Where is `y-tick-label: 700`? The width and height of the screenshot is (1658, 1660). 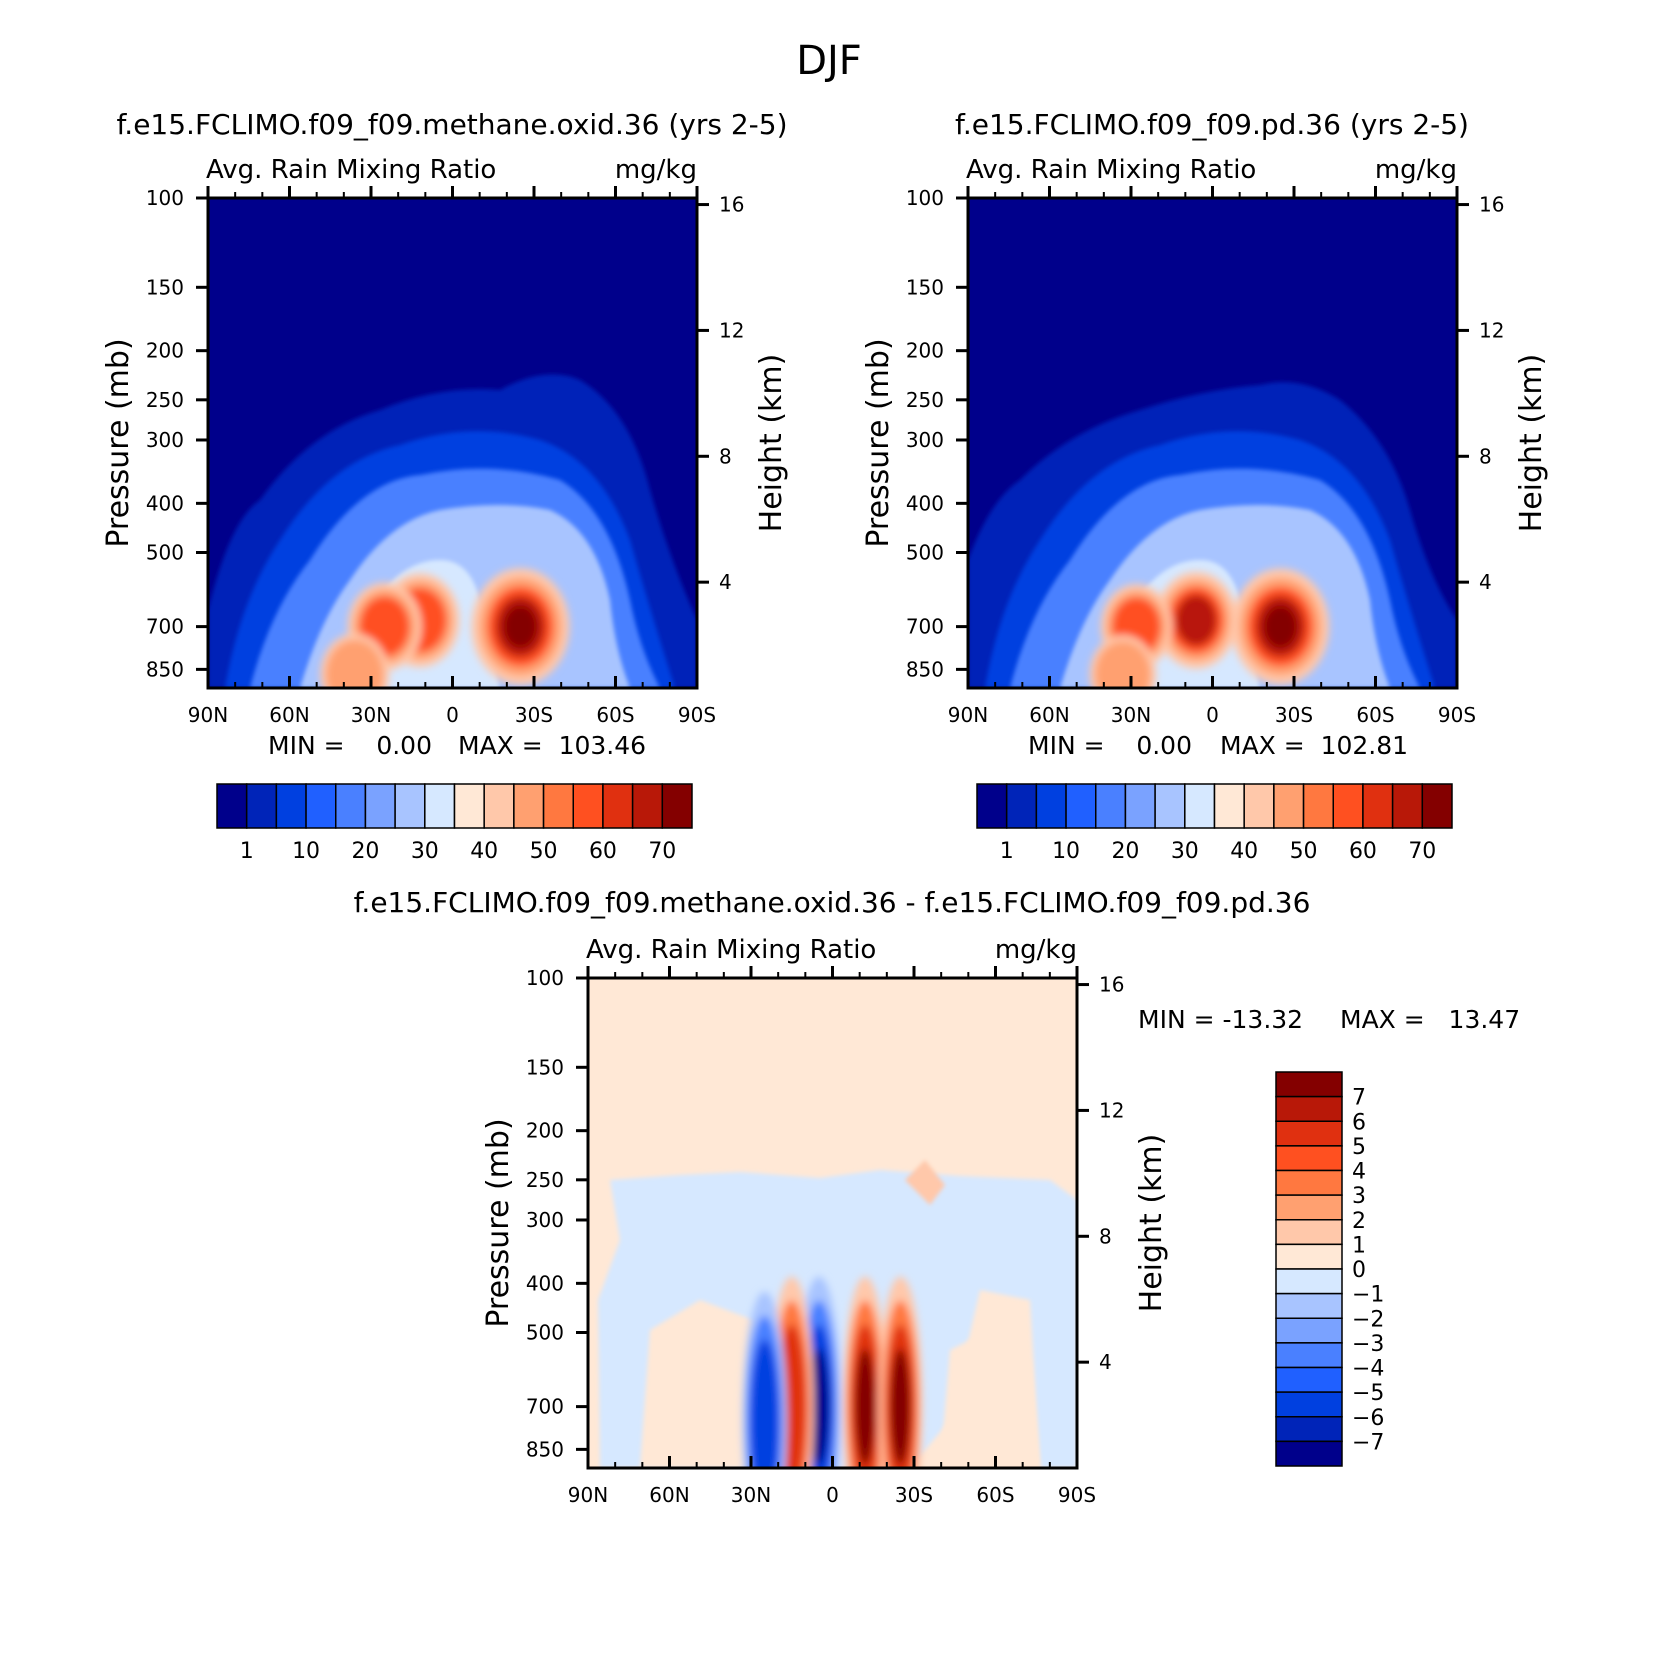 y-tick-label: 700 is located at coordinates (925, 627).